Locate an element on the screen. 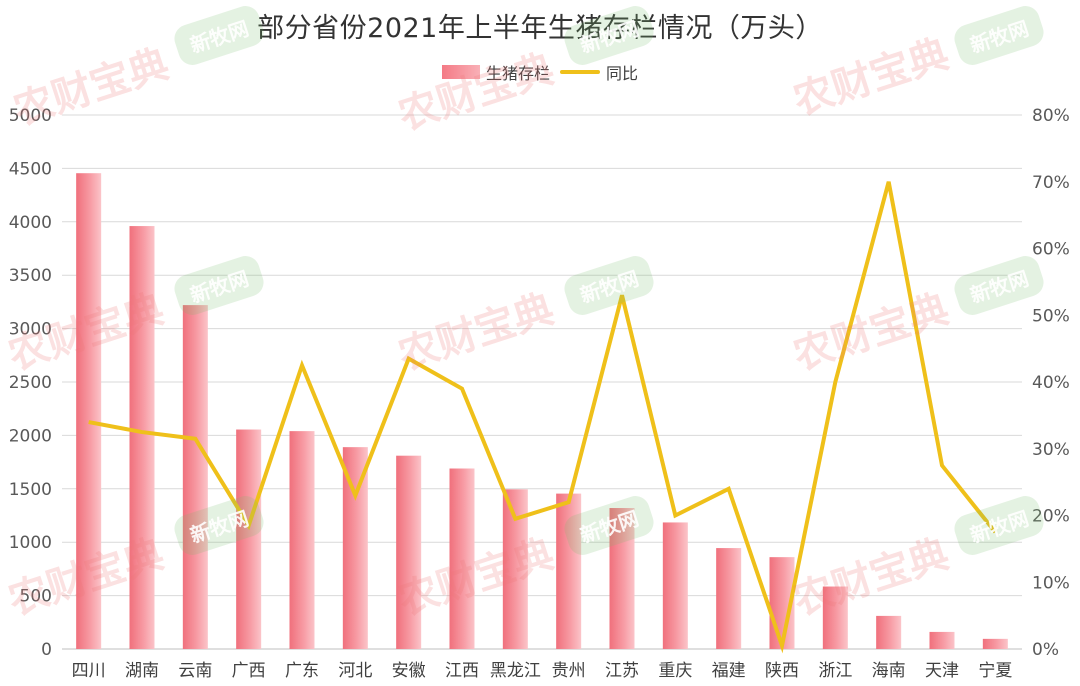  legend-line-swatch is located at coordinates (580, 72).